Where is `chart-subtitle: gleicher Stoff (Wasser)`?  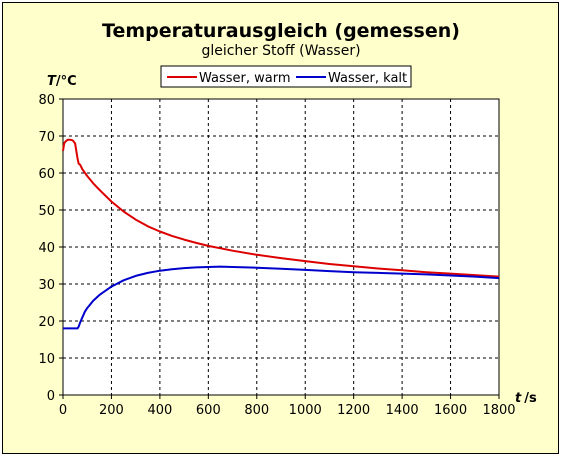 chart-subtitle: gleicher Stoff (Wasser) is located at coordinates (280, 51).